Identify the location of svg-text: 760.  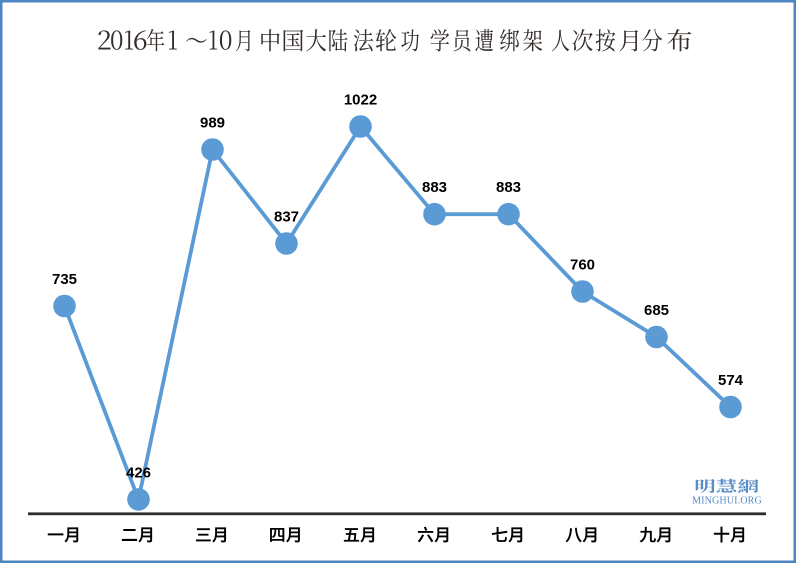
(582, 265).